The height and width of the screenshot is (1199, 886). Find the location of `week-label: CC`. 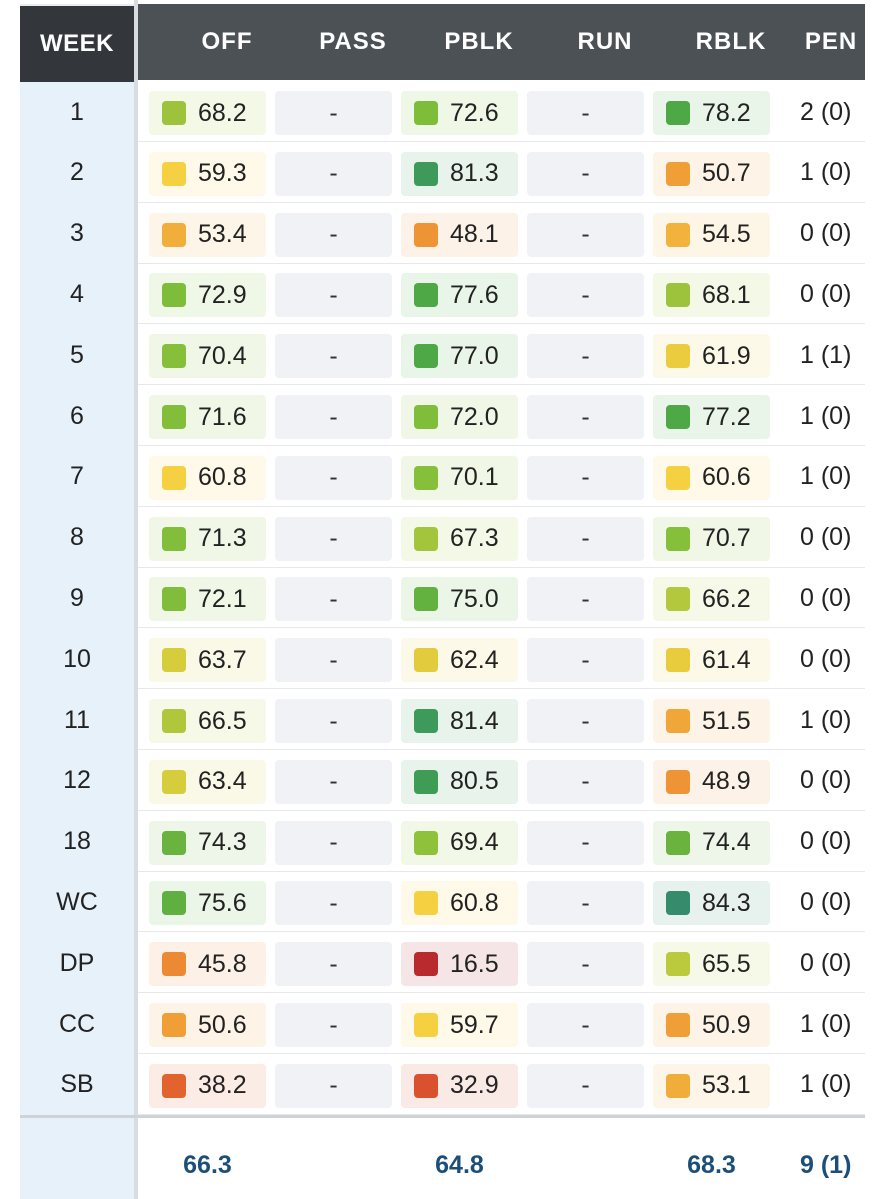

week-label: CC is located at coordinates (77, 1023).